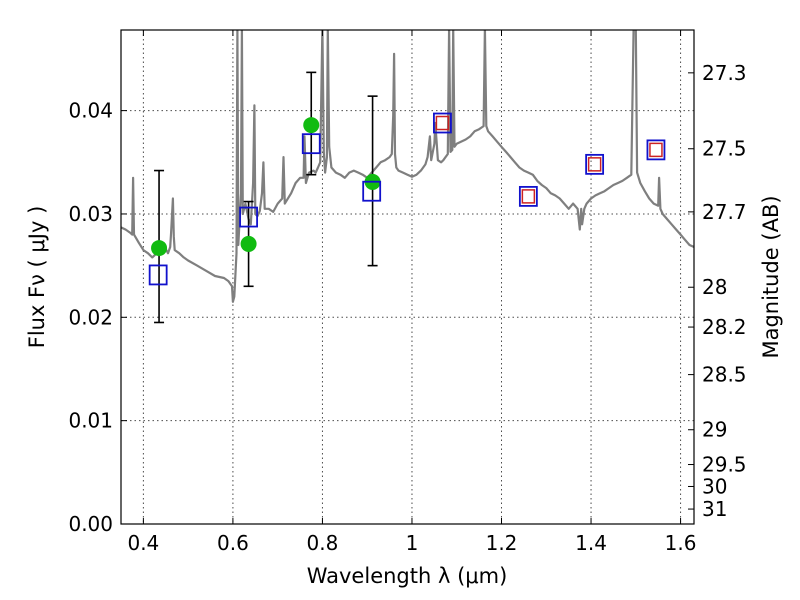 The height and width of the screenshot is (600, 800). Describe the element at coordinates (714, 430) in the screenshot. I see `magnitude-tick-label: 29` at that location.